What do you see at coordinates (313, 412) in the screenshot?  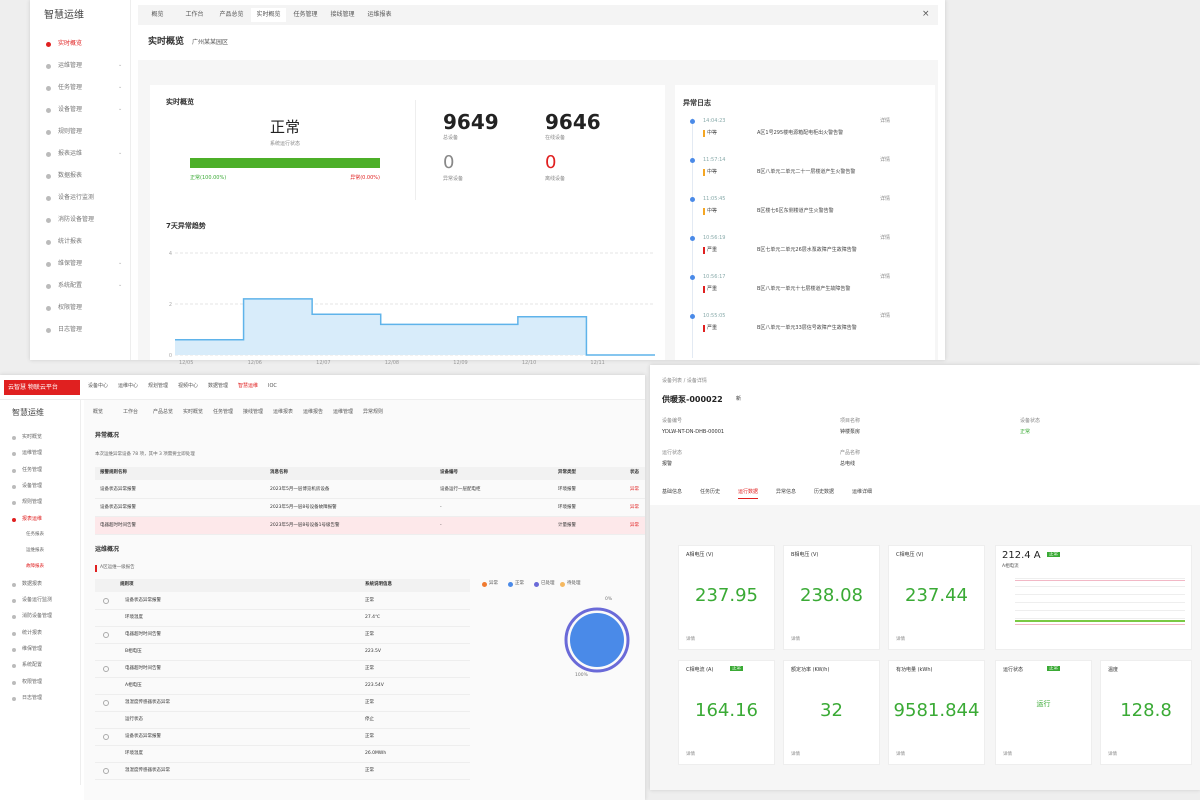 I see `tab: 运维报告` at bounding box center [313, 412].